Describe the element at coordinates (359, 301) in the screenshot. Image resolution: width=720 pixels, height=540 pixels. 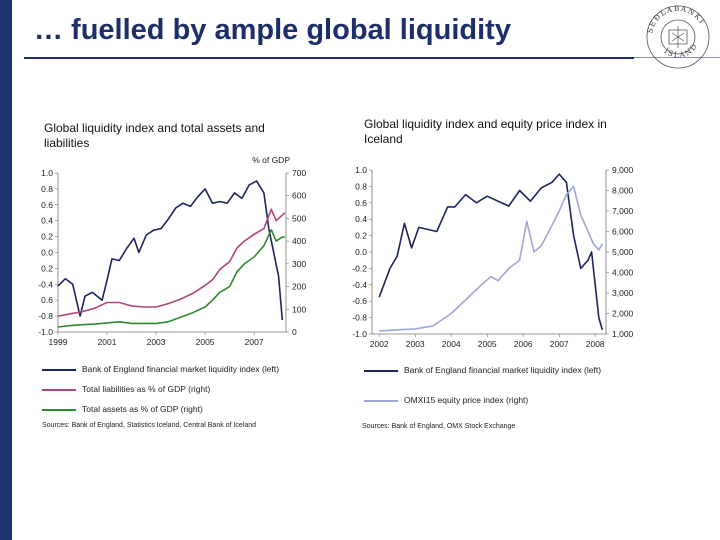
I see `left-tick-label: -0.6` at that location.